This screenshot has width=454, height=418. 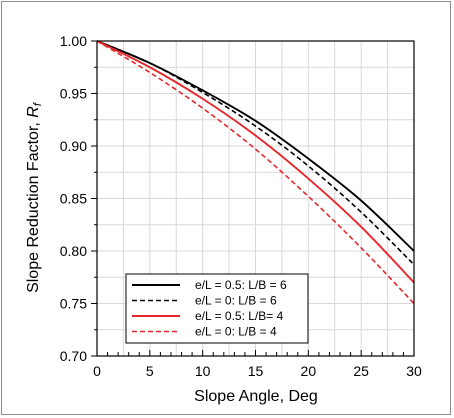 I want to click on x-tick-label: 10, so click(x=203, y=371).